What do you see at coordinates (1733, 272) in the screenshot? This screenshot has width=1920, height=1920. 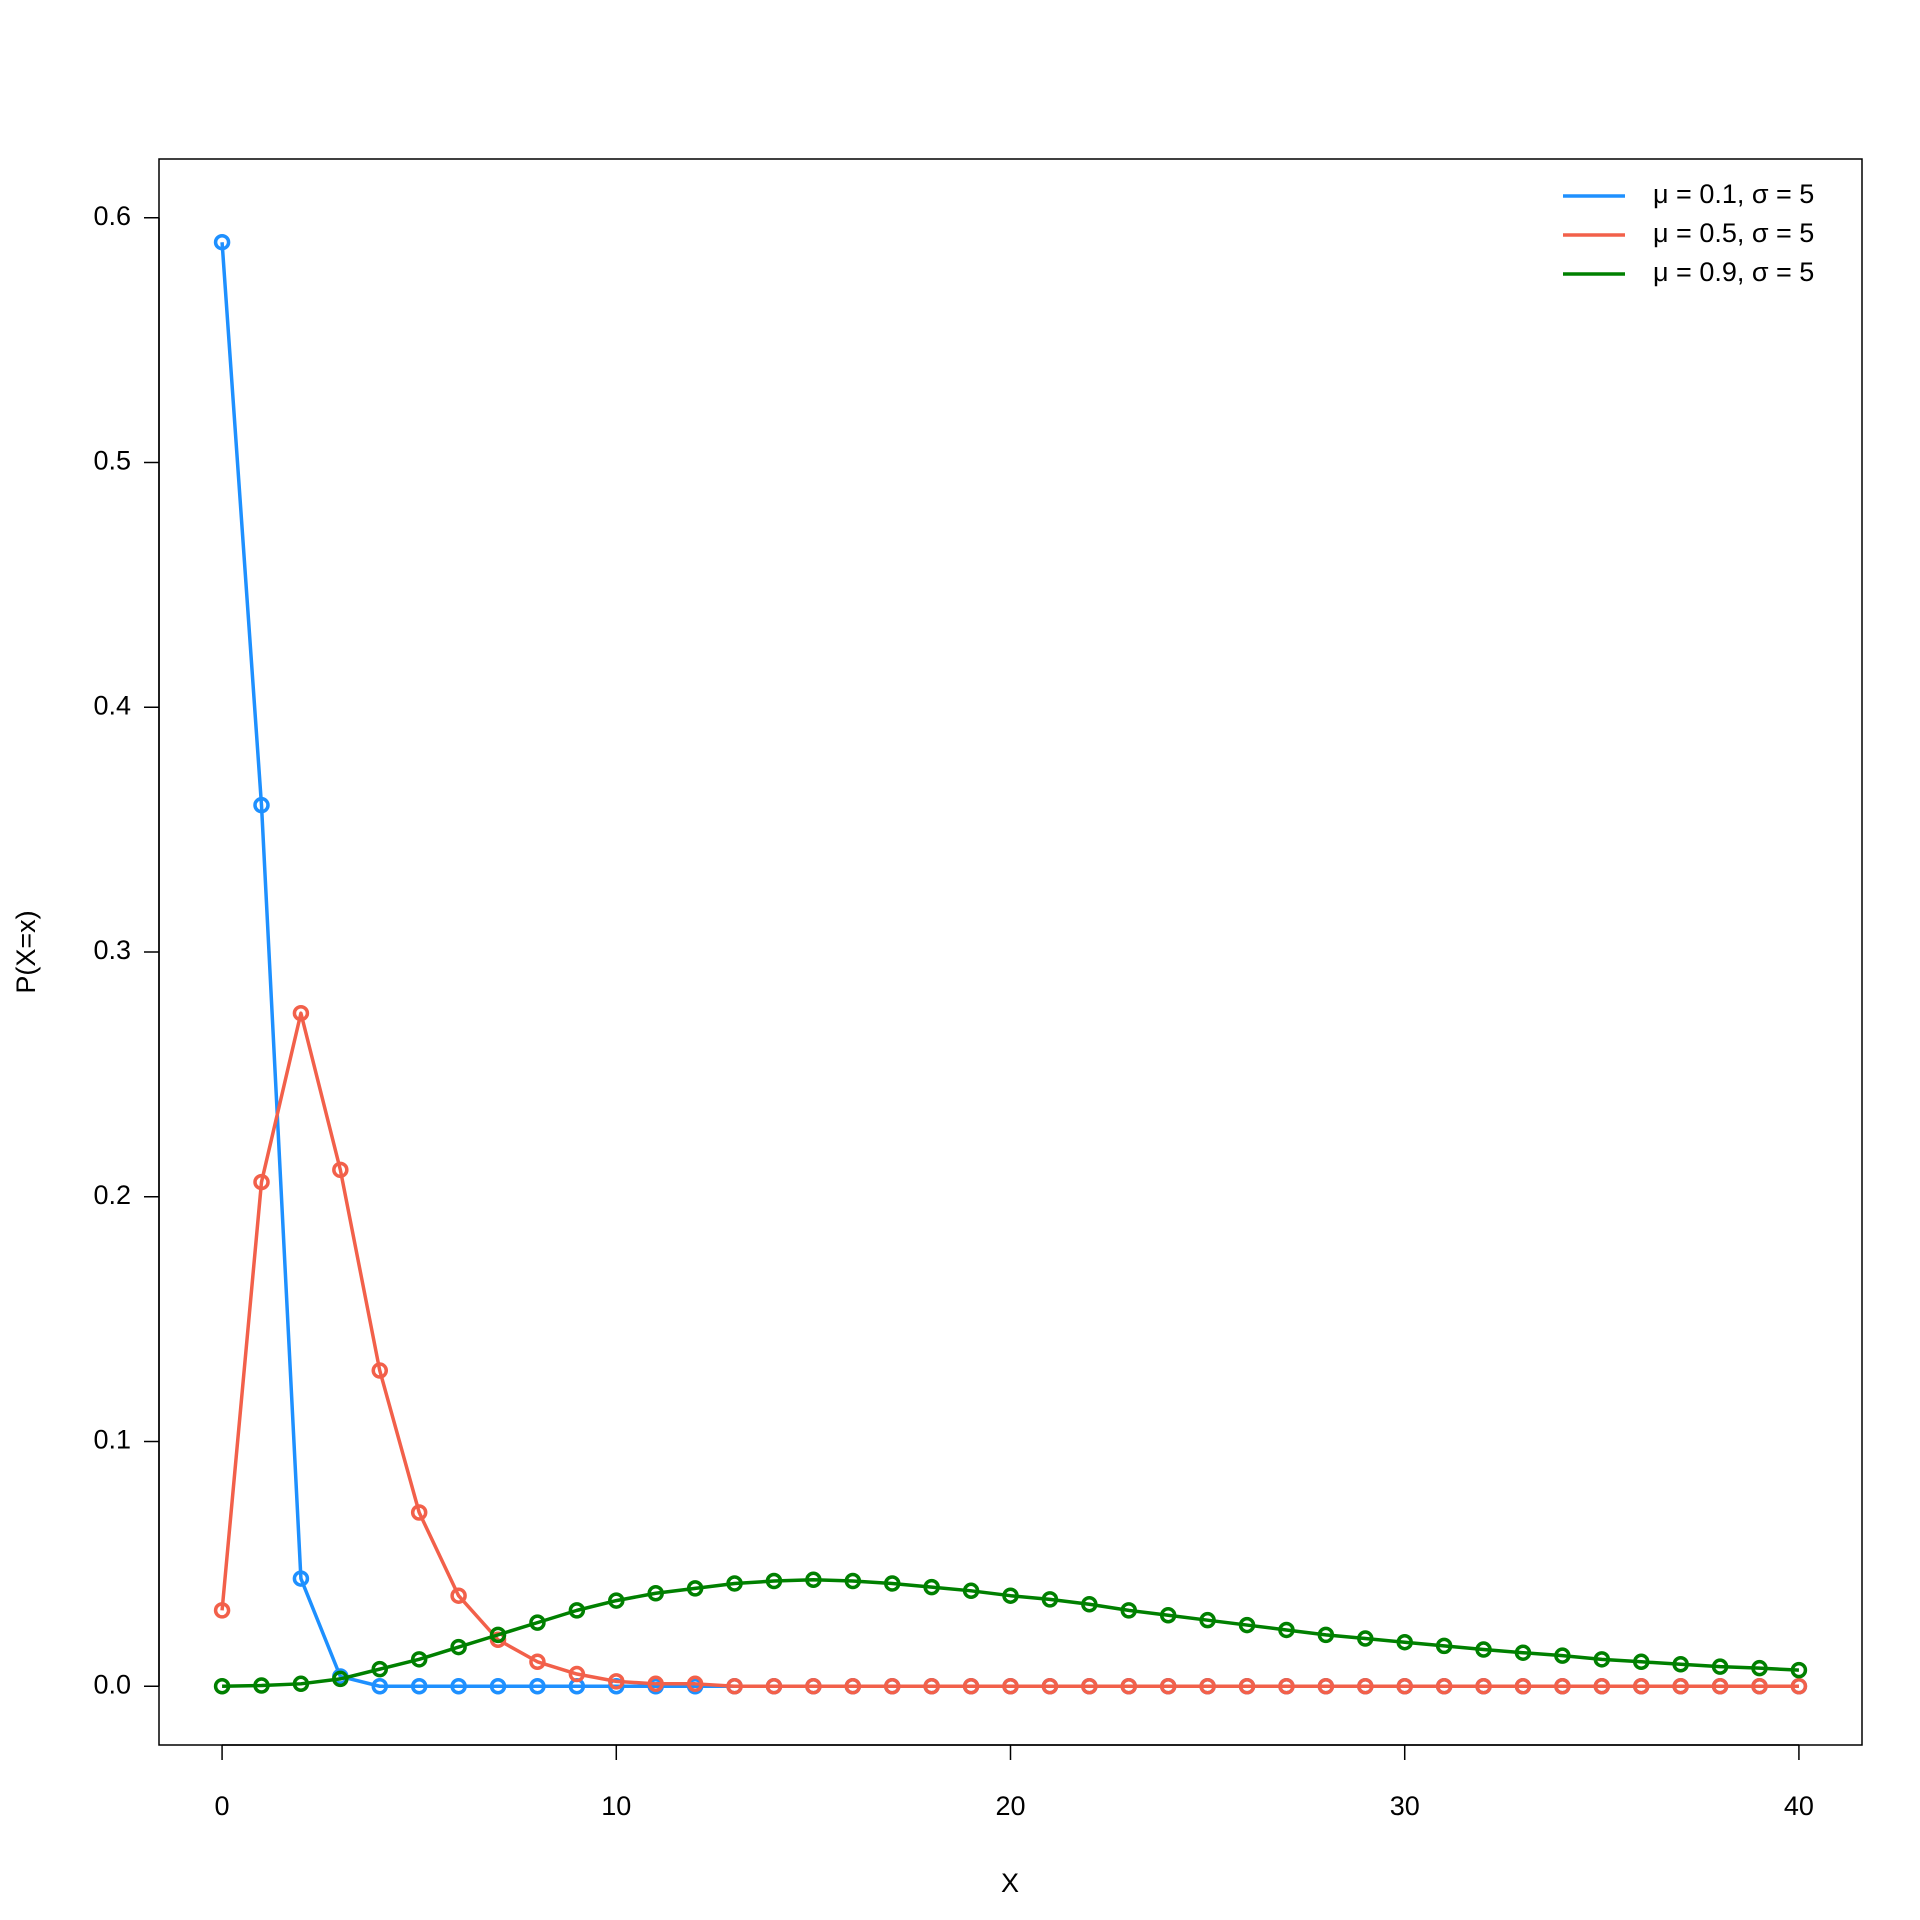 I see `legend-label: μ = 0.9, σ = 5` at bounding box center [1733, 272].